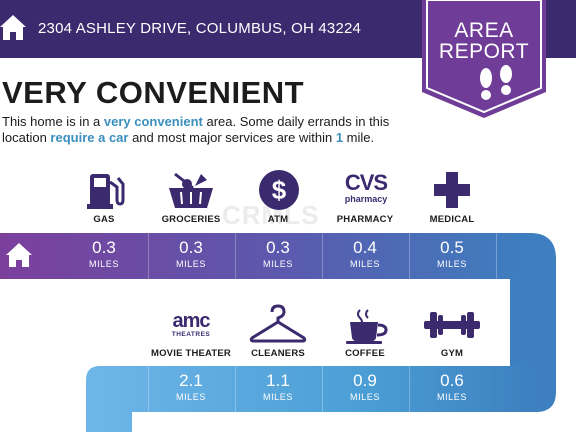 This screenshot has width=576, height=432. Describe the element at coordinates (153, 92) in the screenshot. I see `page-title: VERY CONVENIENT` at that location.